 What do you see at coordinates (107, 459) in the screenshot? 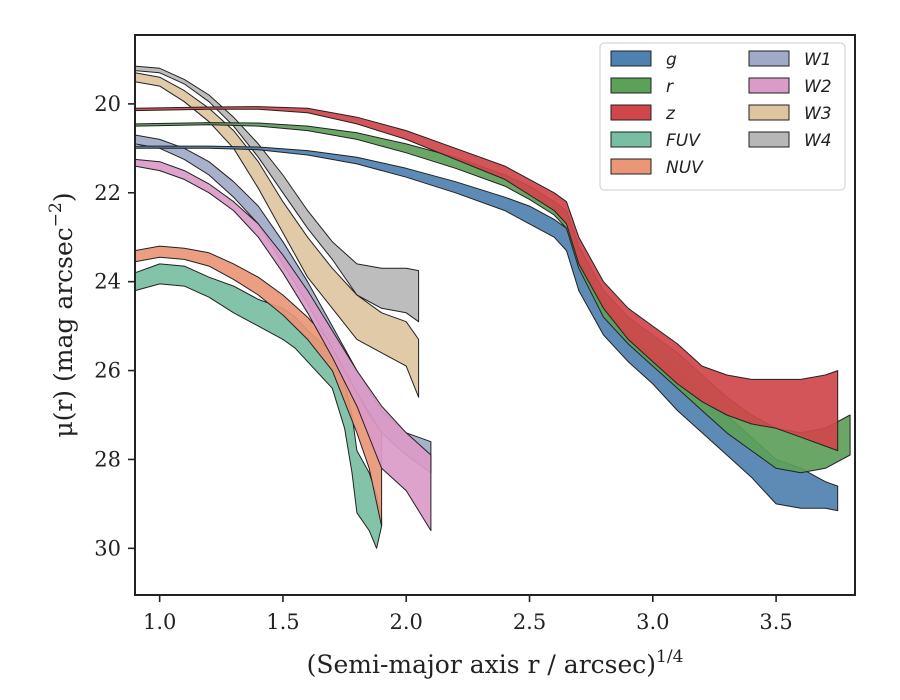
I see `y-tick-label: 28` at bounding box center [107, 459].